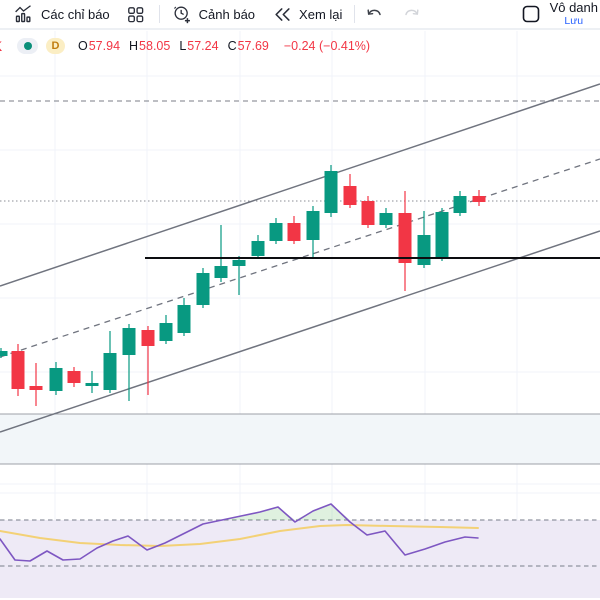  What do you see at coordinates (321, 14) in the screenshot?
I see `replay-label: Xem lại` at bounding box center [321, 14].